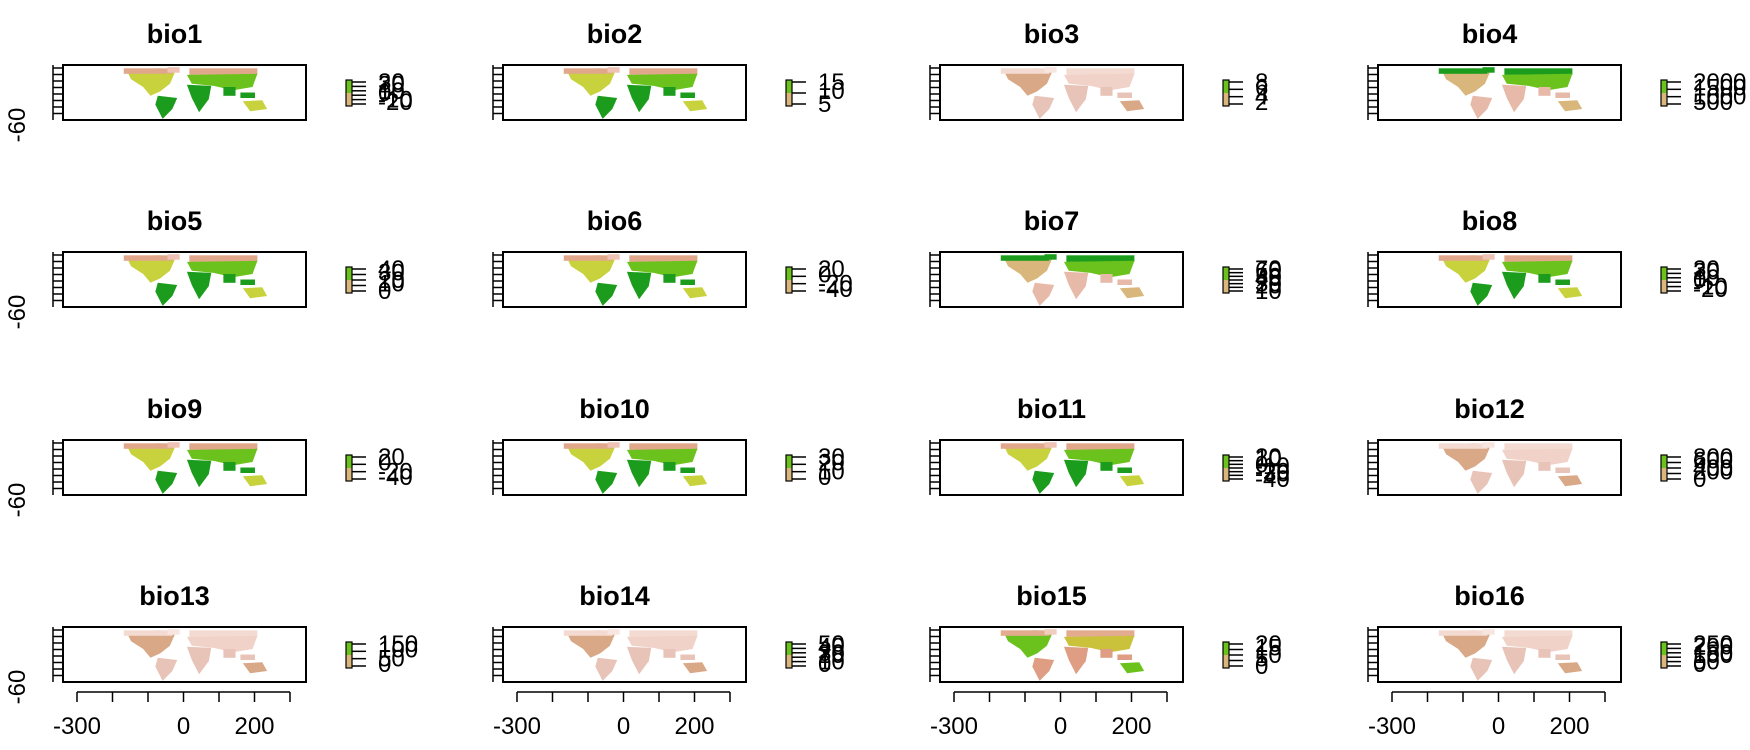 This screenshot has height=750, width=1750. I want to click on legend-label: 250, so click(1713, 644).